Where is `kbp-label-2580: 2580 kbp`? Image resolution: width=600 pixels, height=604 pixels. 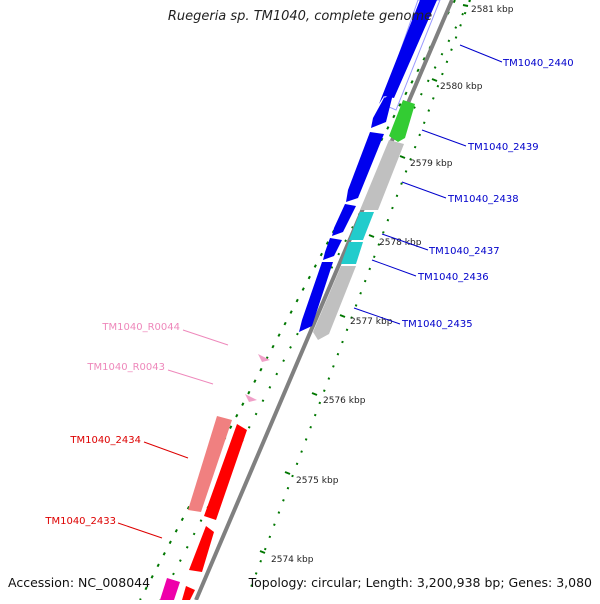 kbp-label-2580: 2580 kbp is located at coordinates (461, 87).